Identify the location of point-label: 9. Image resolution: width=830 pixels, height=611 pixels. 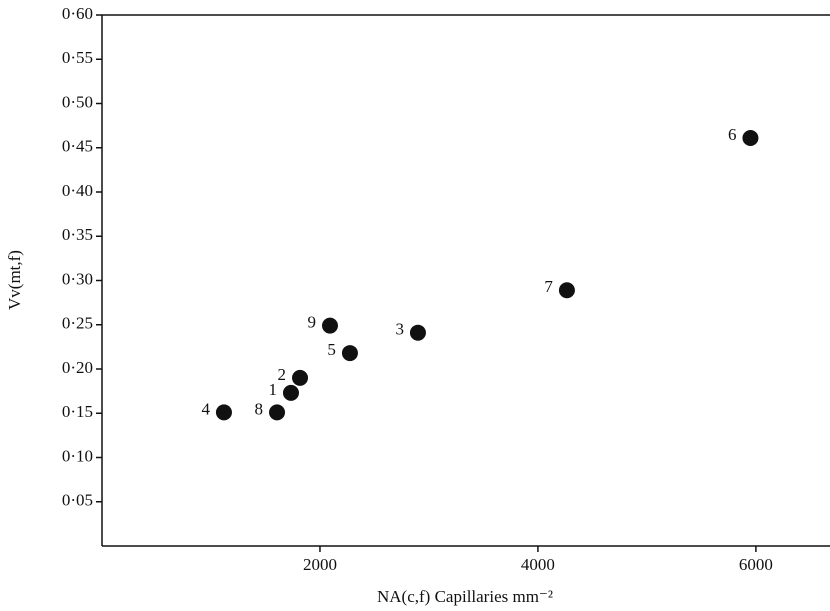
(311, 322).